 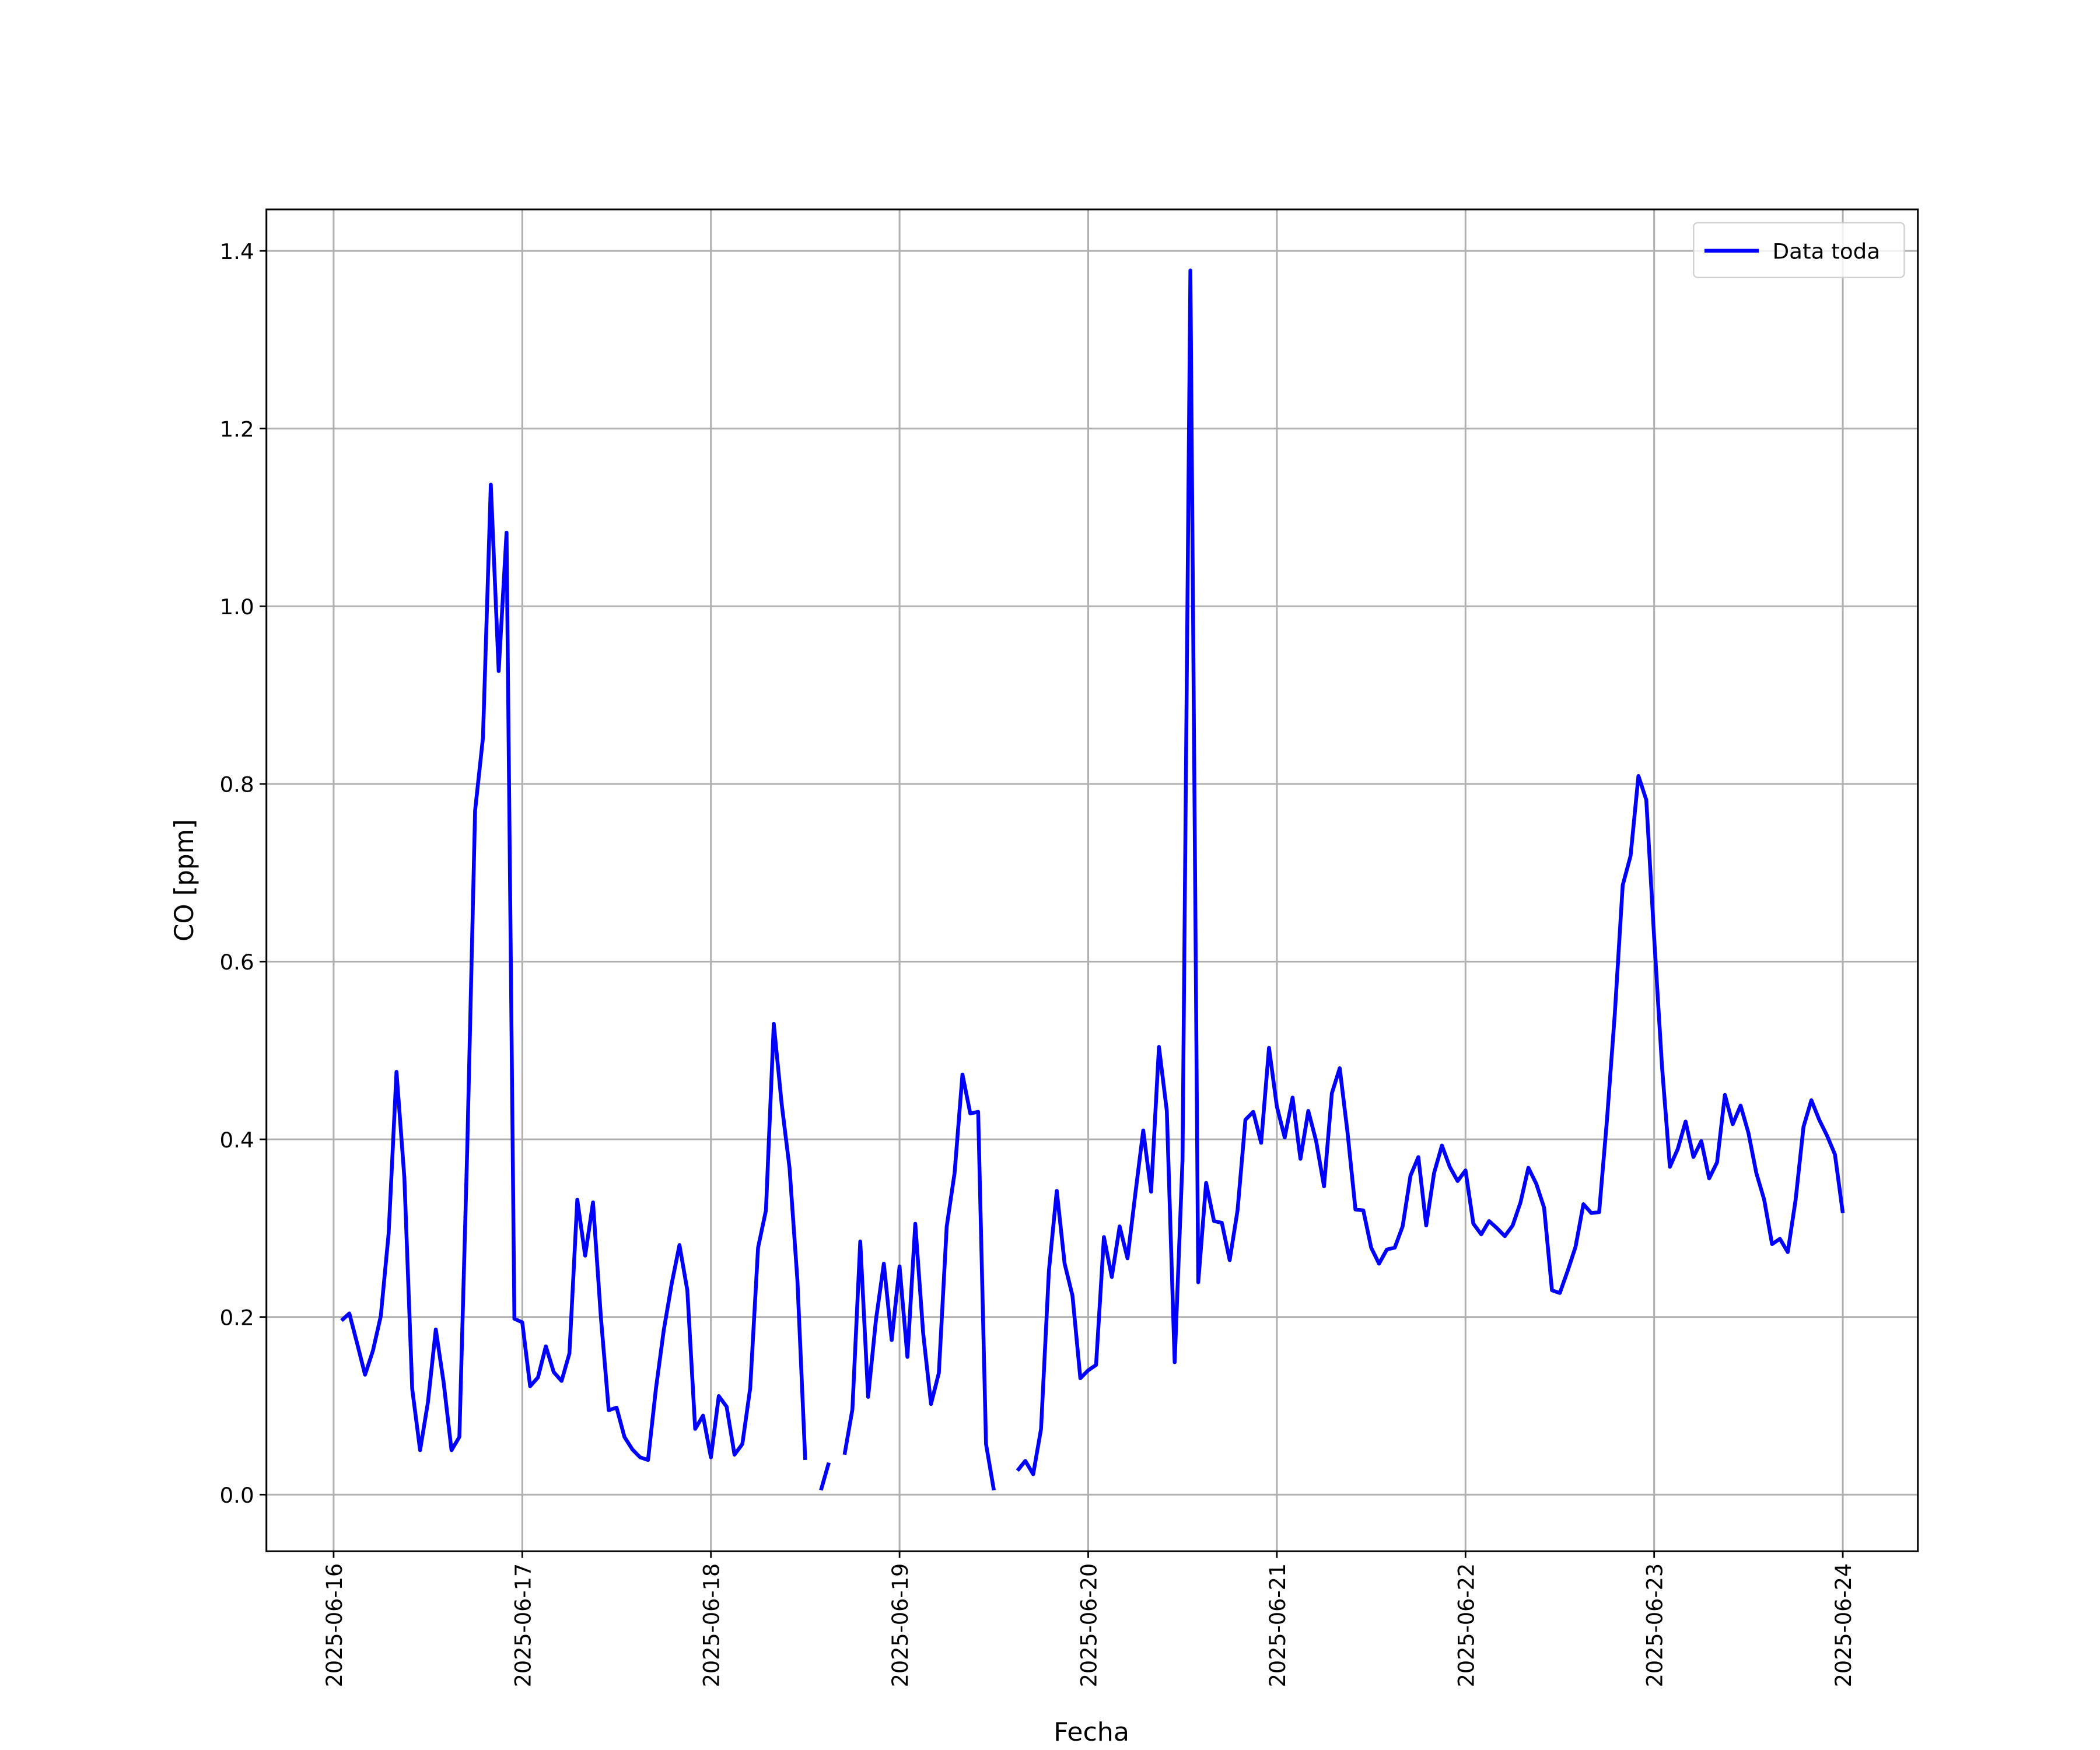 I want to click on x-tick-label: 2025-06-24, so click(x=1843, y=1625).